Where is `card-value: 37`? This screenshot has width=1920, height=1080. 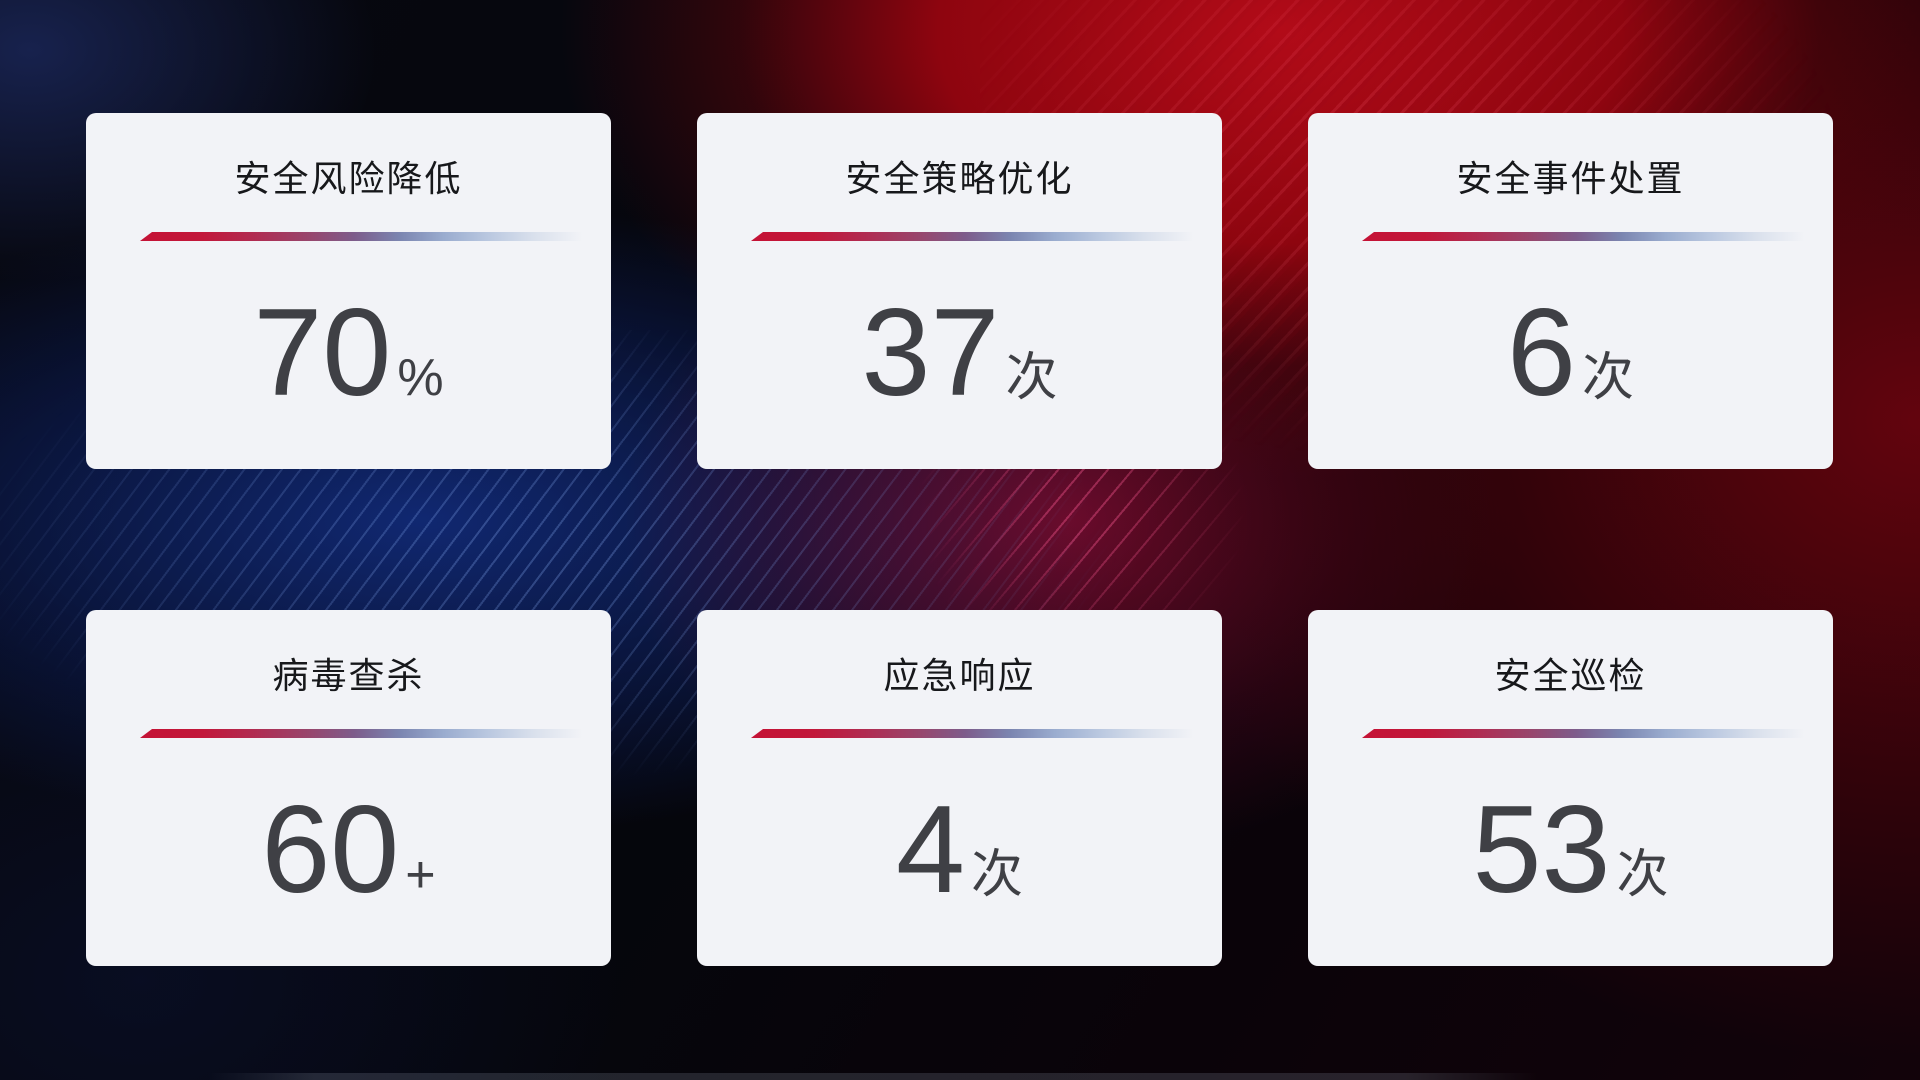
card-value: 37 is located at coordinates (930, 353).